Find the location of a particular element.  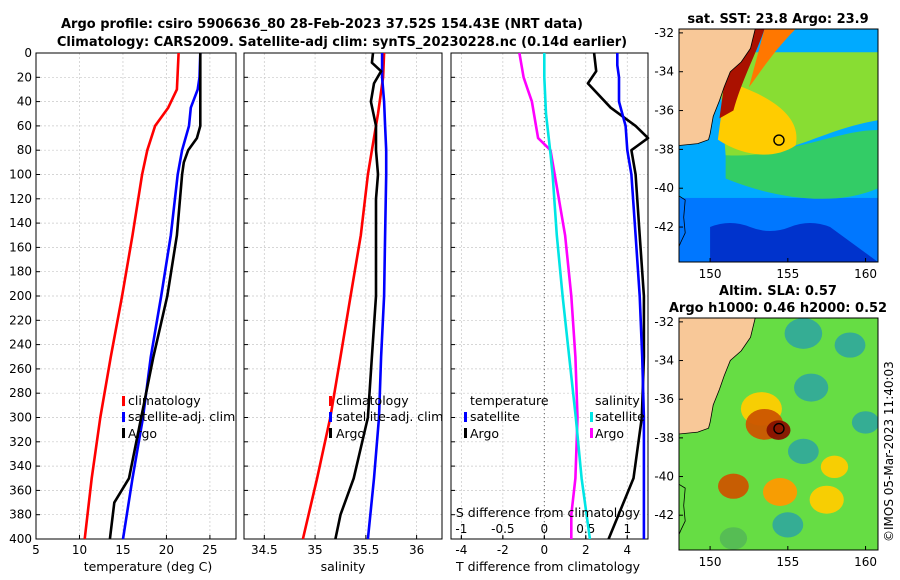

y-tick-label: 60 is located at coordinates (24, 126).